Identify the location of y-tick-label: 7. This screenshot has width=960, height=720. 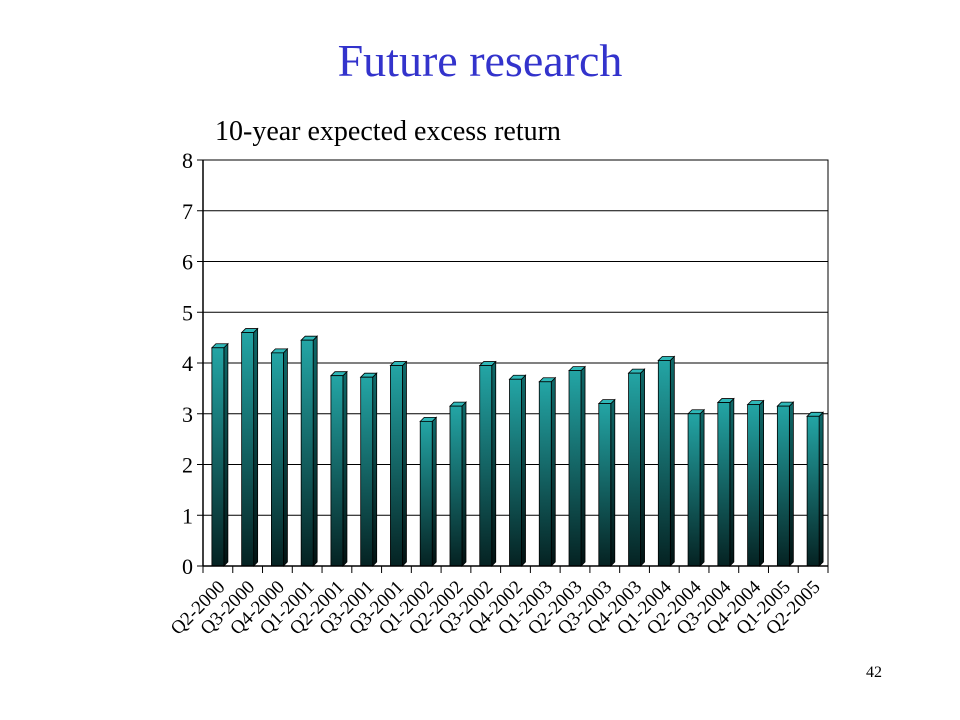
(187, 211).